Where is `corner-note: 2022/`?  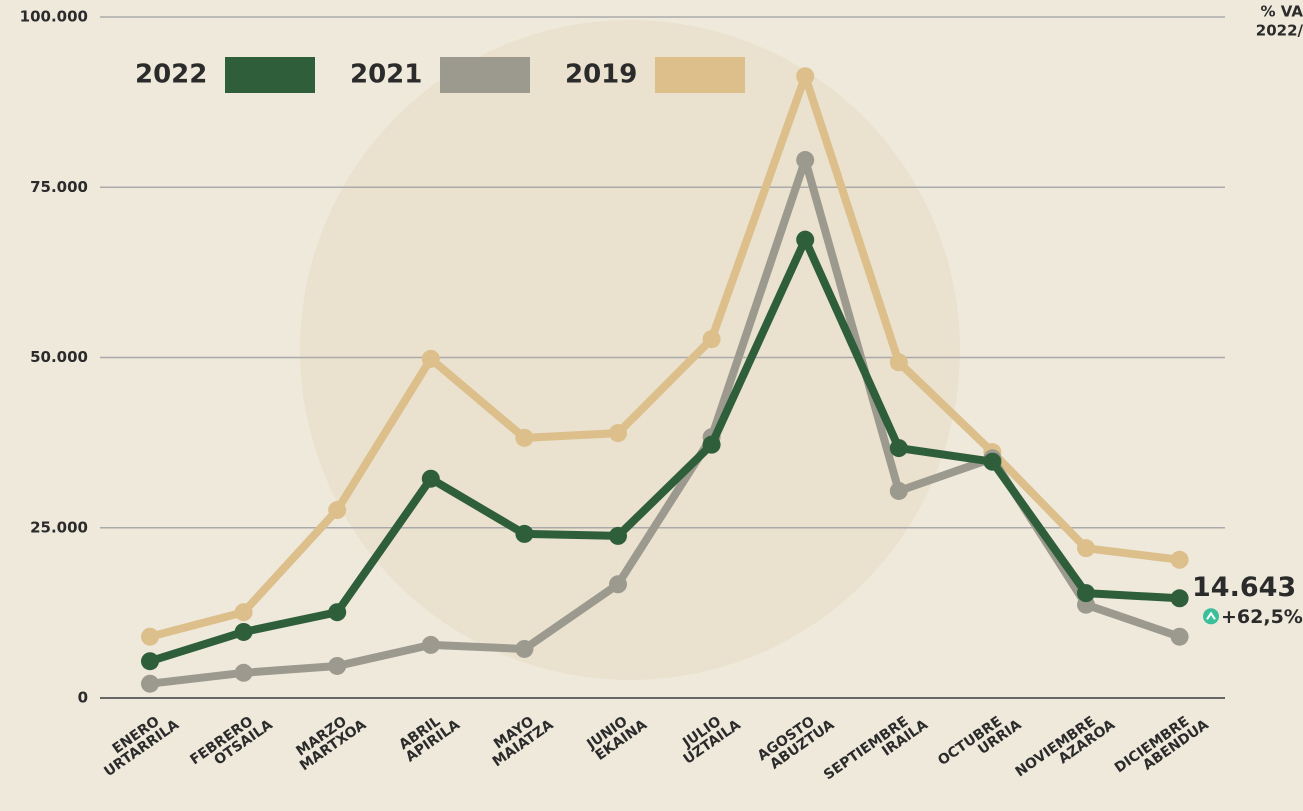
corner-note: 2022/ is located at coordinates (1279, 31).